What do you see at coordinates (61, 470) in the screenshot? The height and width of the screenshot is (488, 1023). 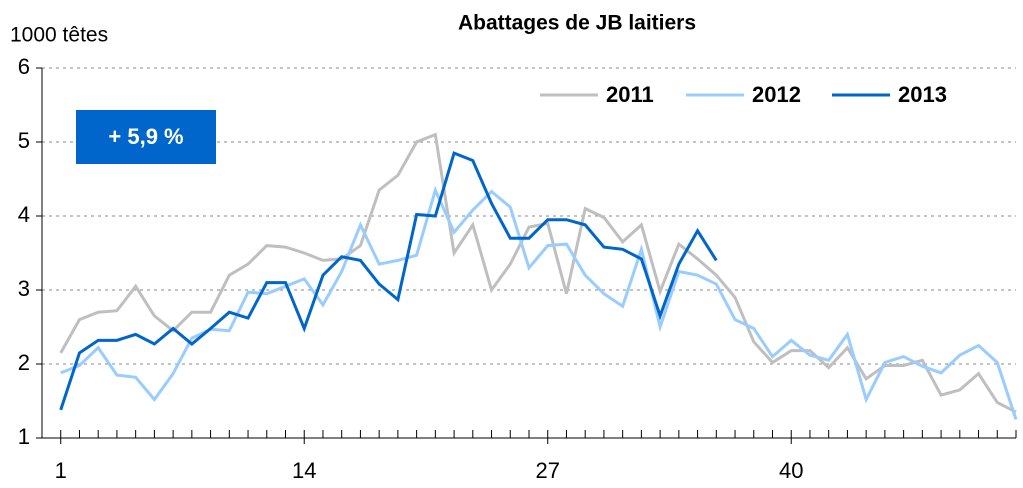 I see `x-tick-label: 1` at bounding box center [61, 470].